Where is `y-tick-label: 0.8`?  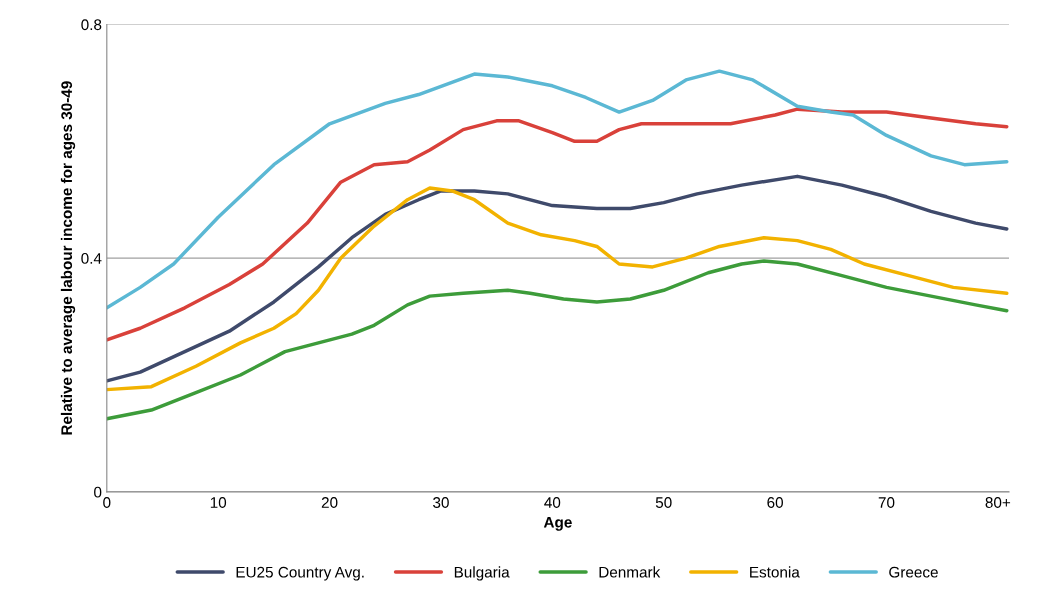
y-tick-label: 0.8 is located at coordinates (91, 25).